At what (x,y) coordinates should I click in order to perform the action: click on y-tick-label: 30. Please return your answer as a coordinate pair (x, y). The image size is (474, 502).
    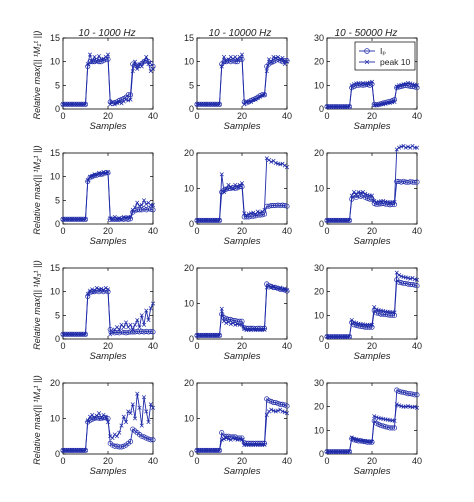
    Looking at the image, I should click on (319, 268).